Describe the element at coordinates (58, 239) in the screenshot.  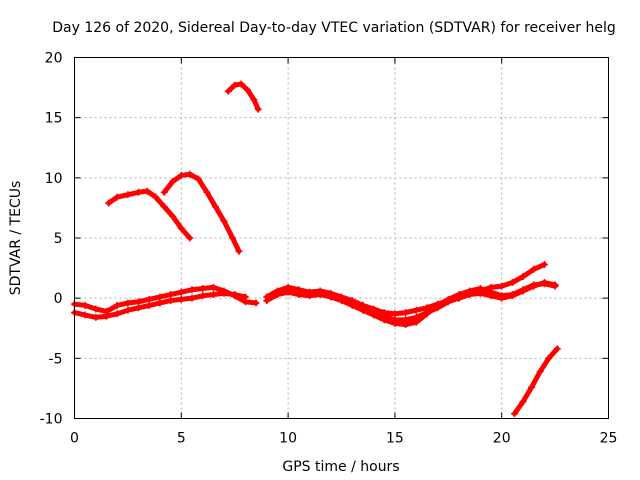
I see `y-tick-label: 5` at that location.